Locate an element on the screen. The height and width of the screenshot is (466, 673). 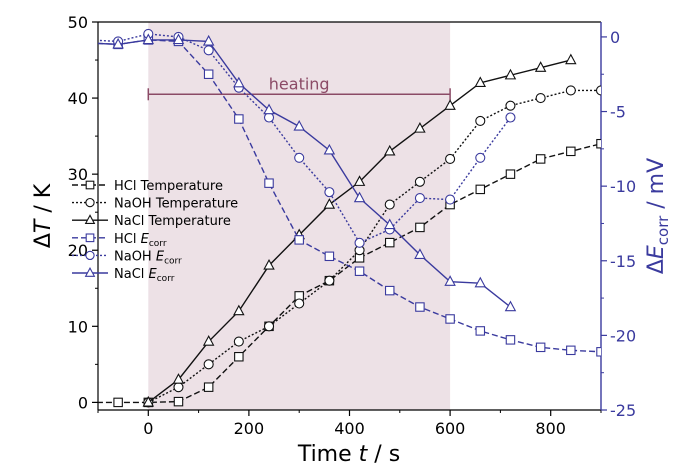
x-tick-label: 0 is located at coordinates (148, 428).